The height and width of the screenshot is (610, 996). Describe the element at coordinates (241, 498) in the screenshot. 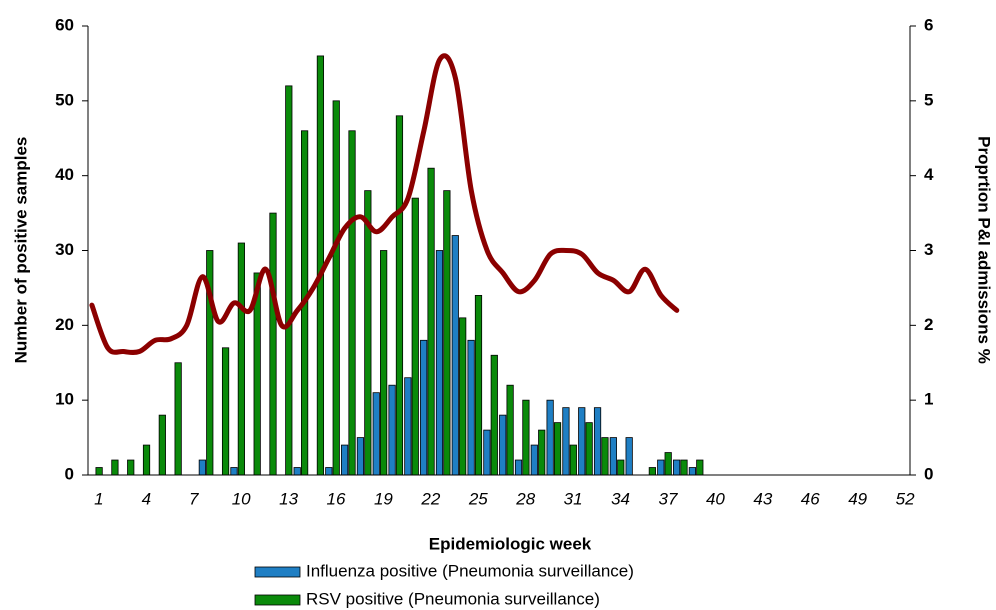

I see `x-tick-label: 10` at that location.